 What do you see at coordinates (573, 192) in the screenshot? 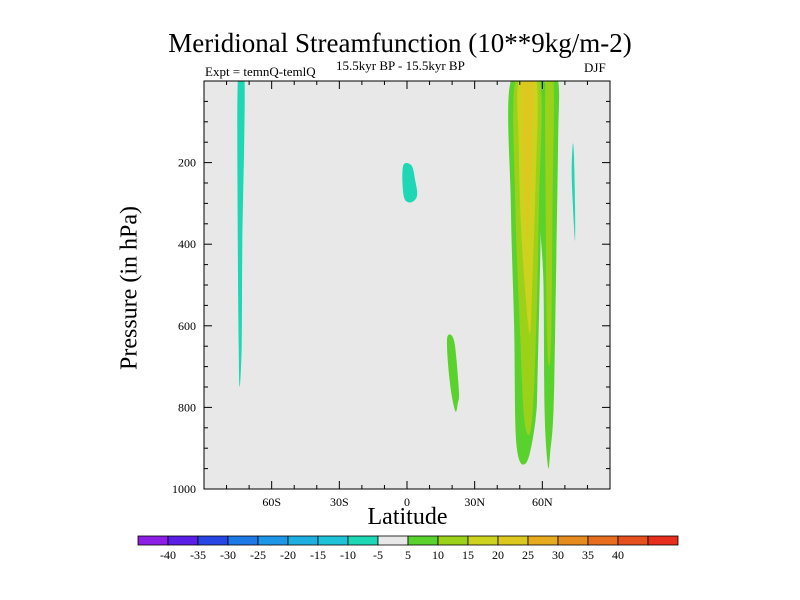
I see `cell-nh-edge-negative` at bounding box center [573, 192].